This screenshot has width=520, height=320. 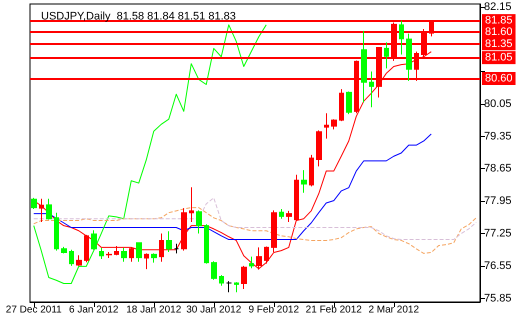 I want to click on x-tick-label: 21 Feb 2012, so click(x=334, y=310).